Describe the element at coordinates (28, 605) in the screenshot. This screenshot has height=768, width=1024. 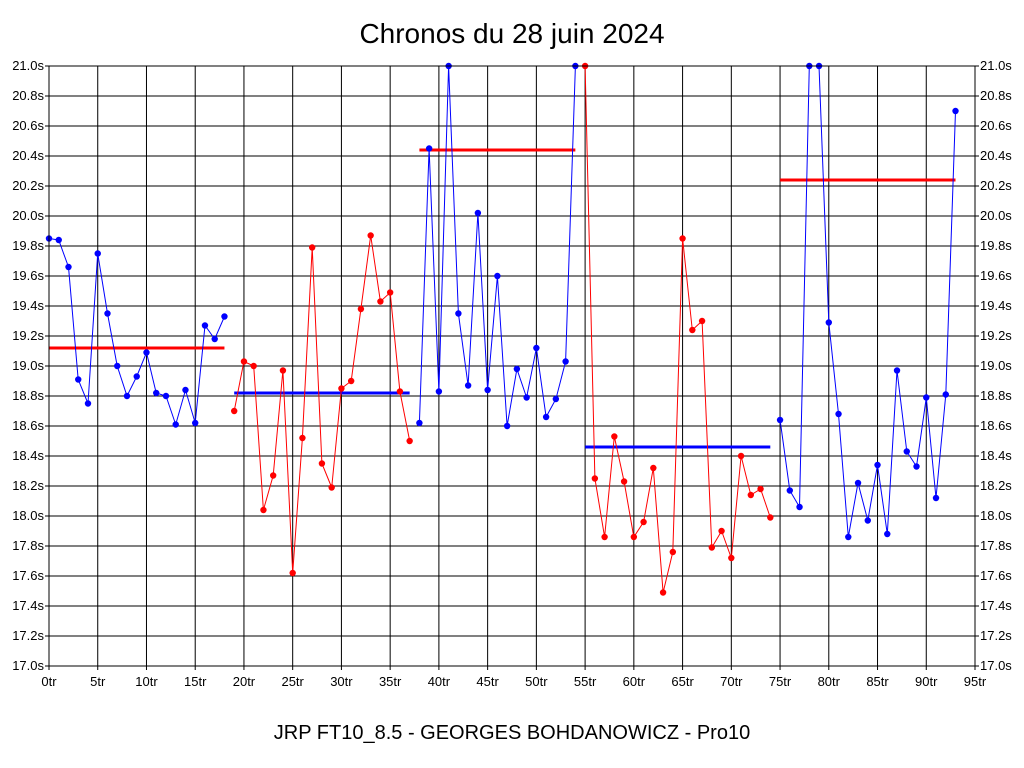
I see `y-tick-label-left: 17.4s` at that location.